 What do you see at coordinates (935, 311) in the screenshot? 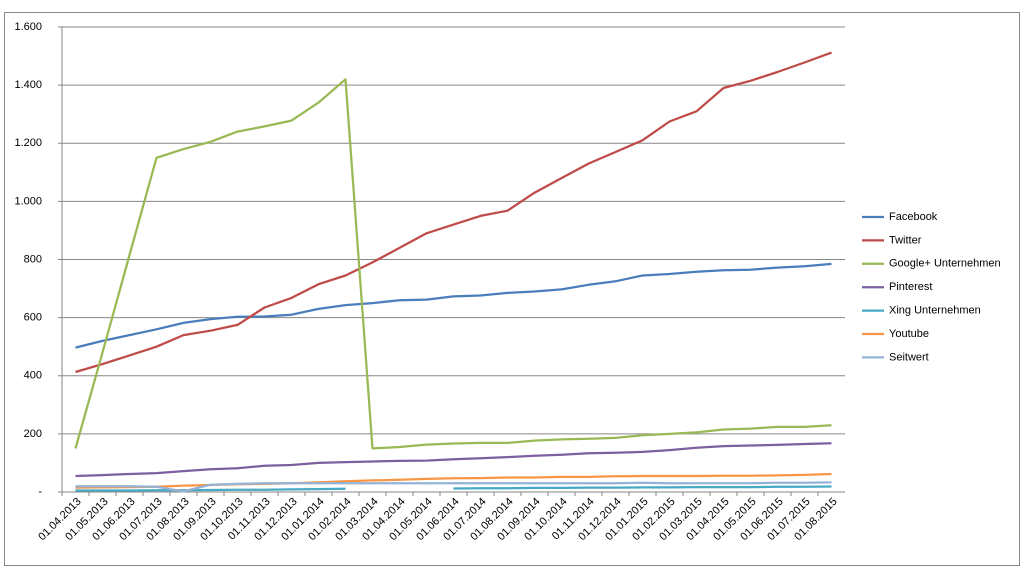
I see `legend-label: Xing Unternehmen` at bounding box center [935, 311].